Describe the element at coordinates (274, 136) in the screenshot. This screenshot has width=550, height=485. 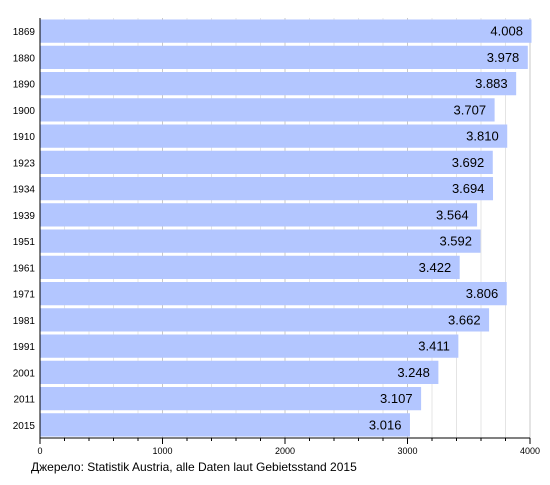
I see `bar-1910` at that location.